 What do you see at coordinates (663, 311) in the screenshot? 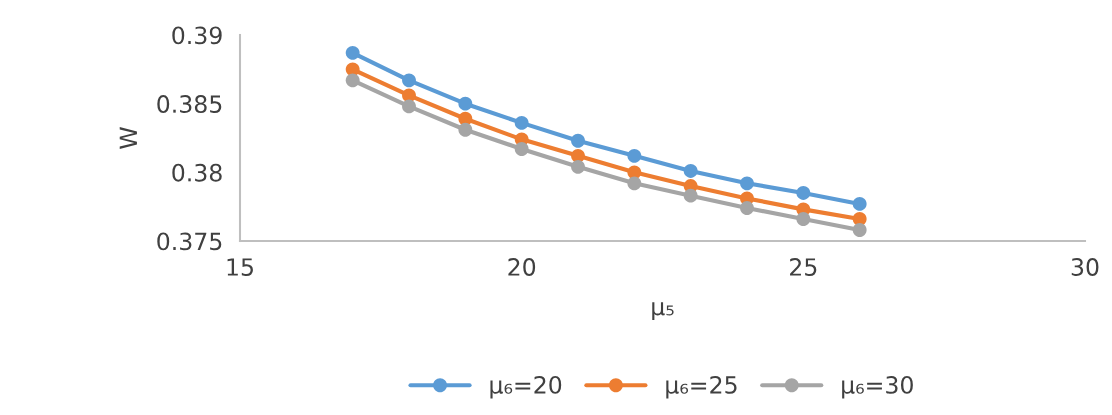
I see `x-axis-title: μ₅` at bounding box center [663, 311].